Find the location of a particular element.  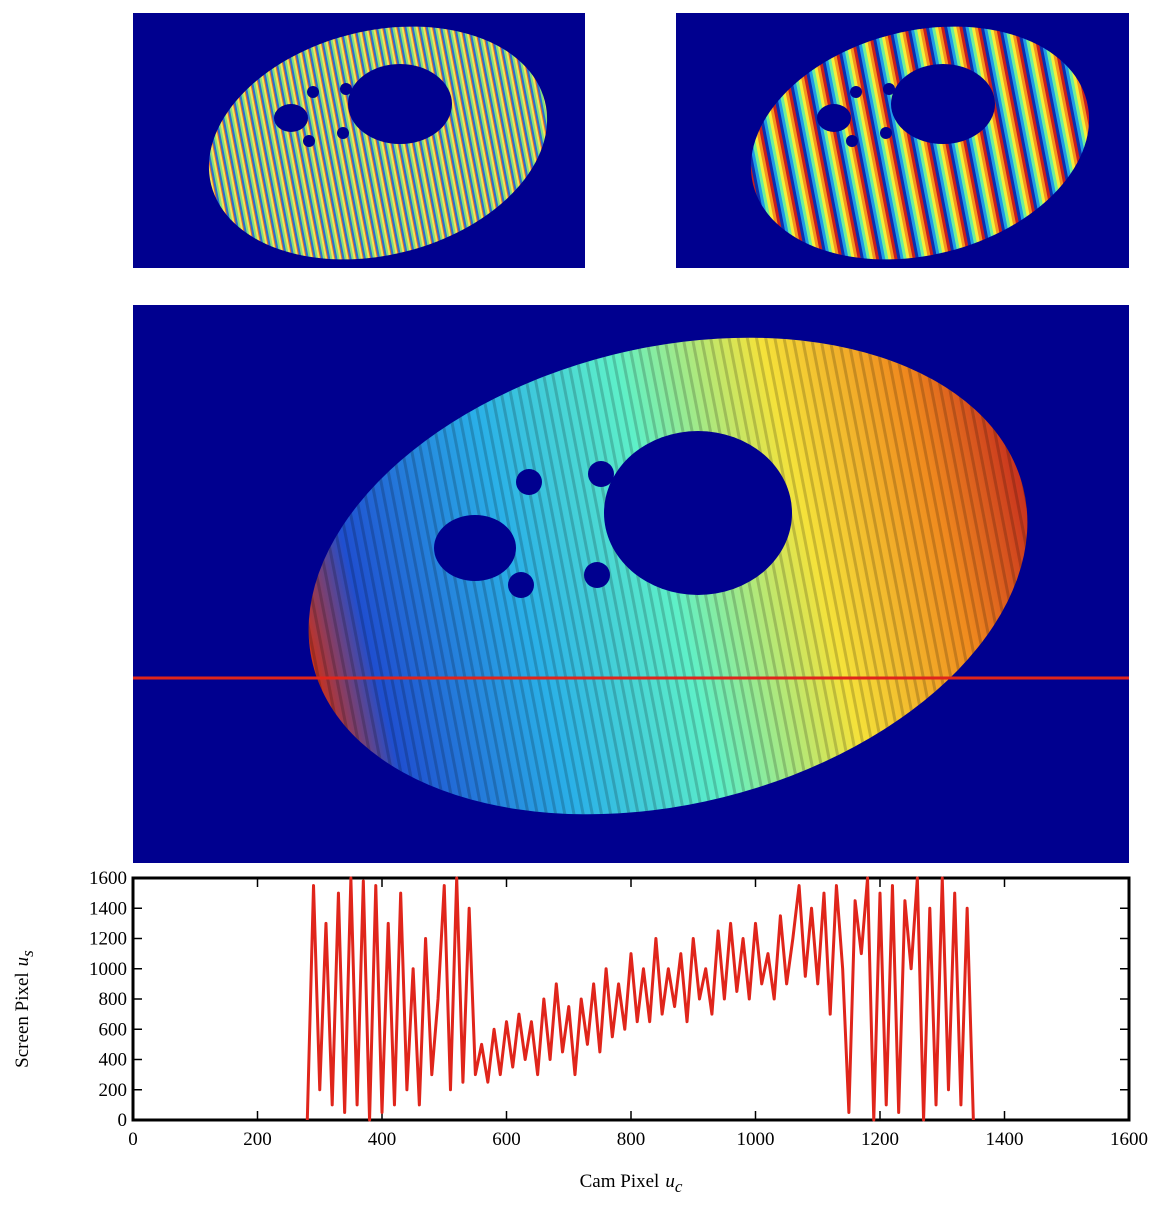

x-tick-label: 1000 is located at coordinates (756, 1139).